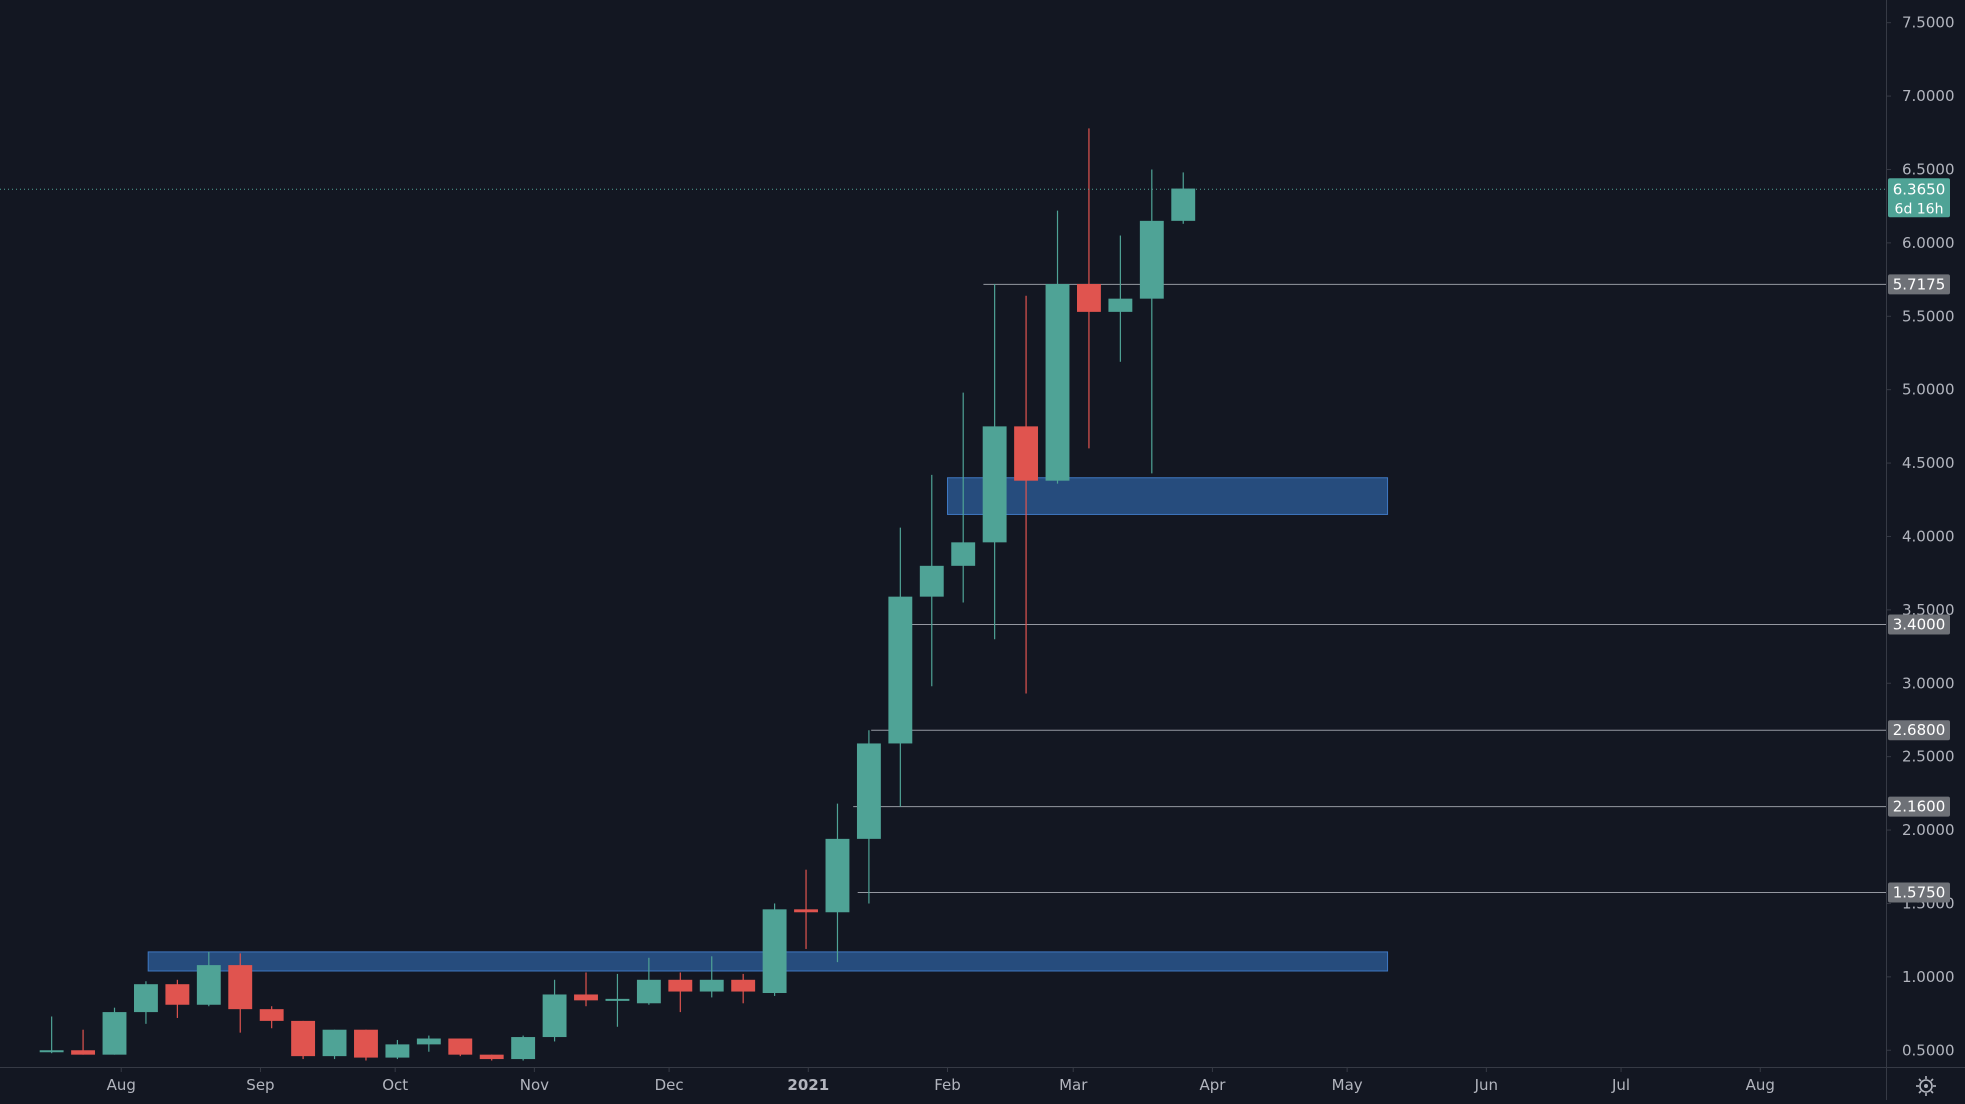 This screenshot has width=1965, height=1104. Describe the element at coordinates (1928, 1050) in the screenshot. I see `y-tick-label: 0.5000` at that location.